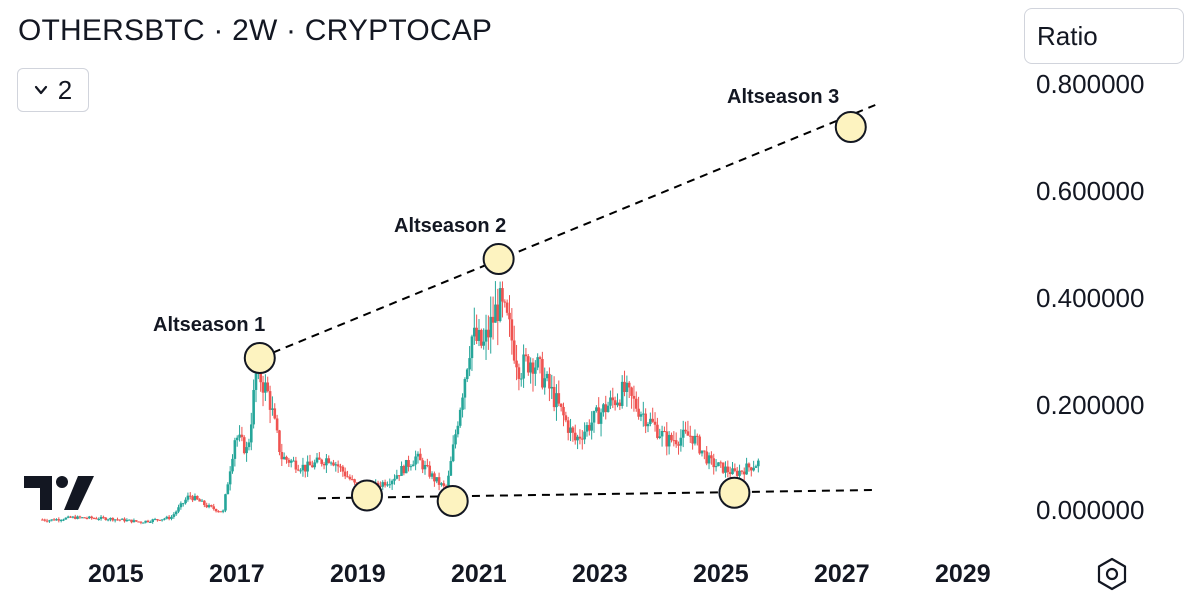  Describe the element at coordinates (53, 90) in the screenshot. I see `collapse-indicators-button: 2` at that location.